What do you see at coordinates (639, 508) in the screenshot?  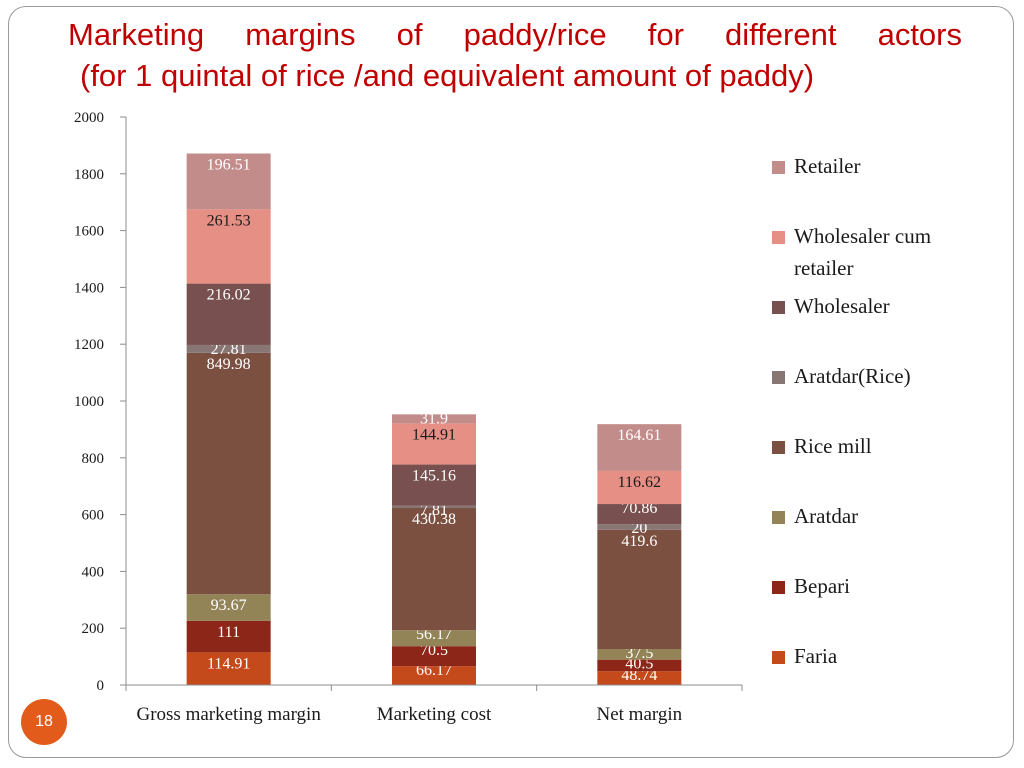 I see `data-label-wholesaler-net-margin: 70.86` at bounding box center [639, 508].